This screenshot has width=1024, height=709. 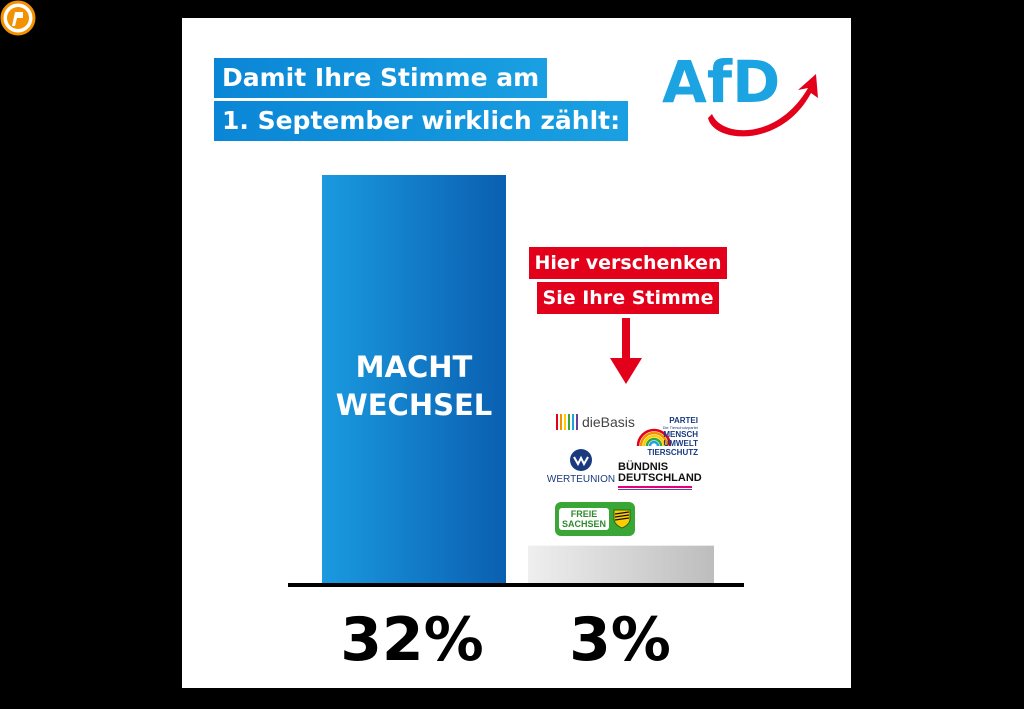 I want to click on freiesachsen-line-2: SACHSEN, so click(x=583, y=524).